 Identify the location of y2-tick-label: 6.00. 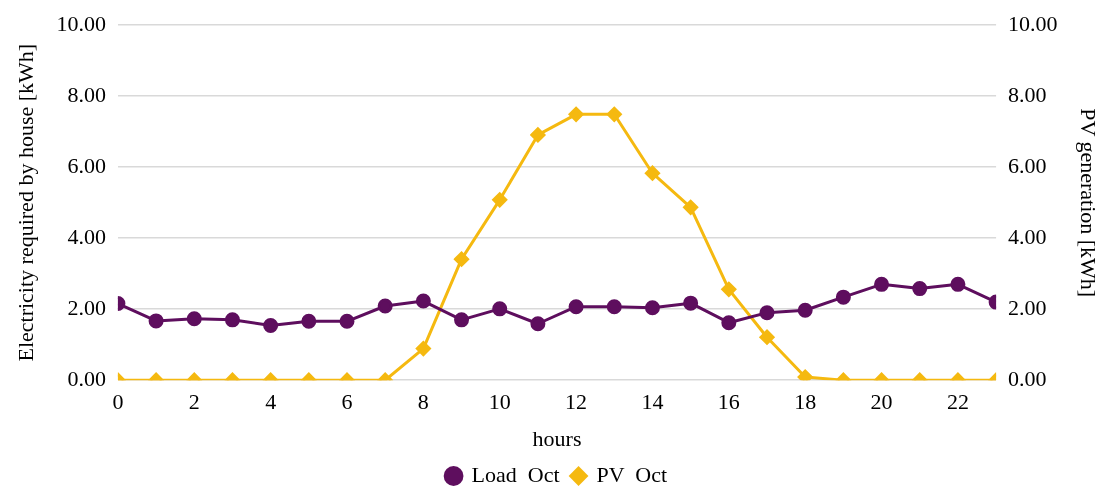
(1027, 165).